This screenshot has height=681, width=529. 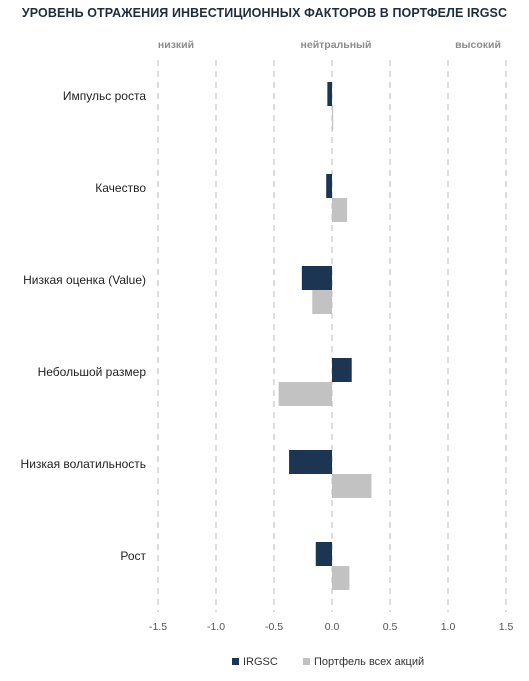 I want to click on x-tick-label: 0.5, so click(x=390, y=627).